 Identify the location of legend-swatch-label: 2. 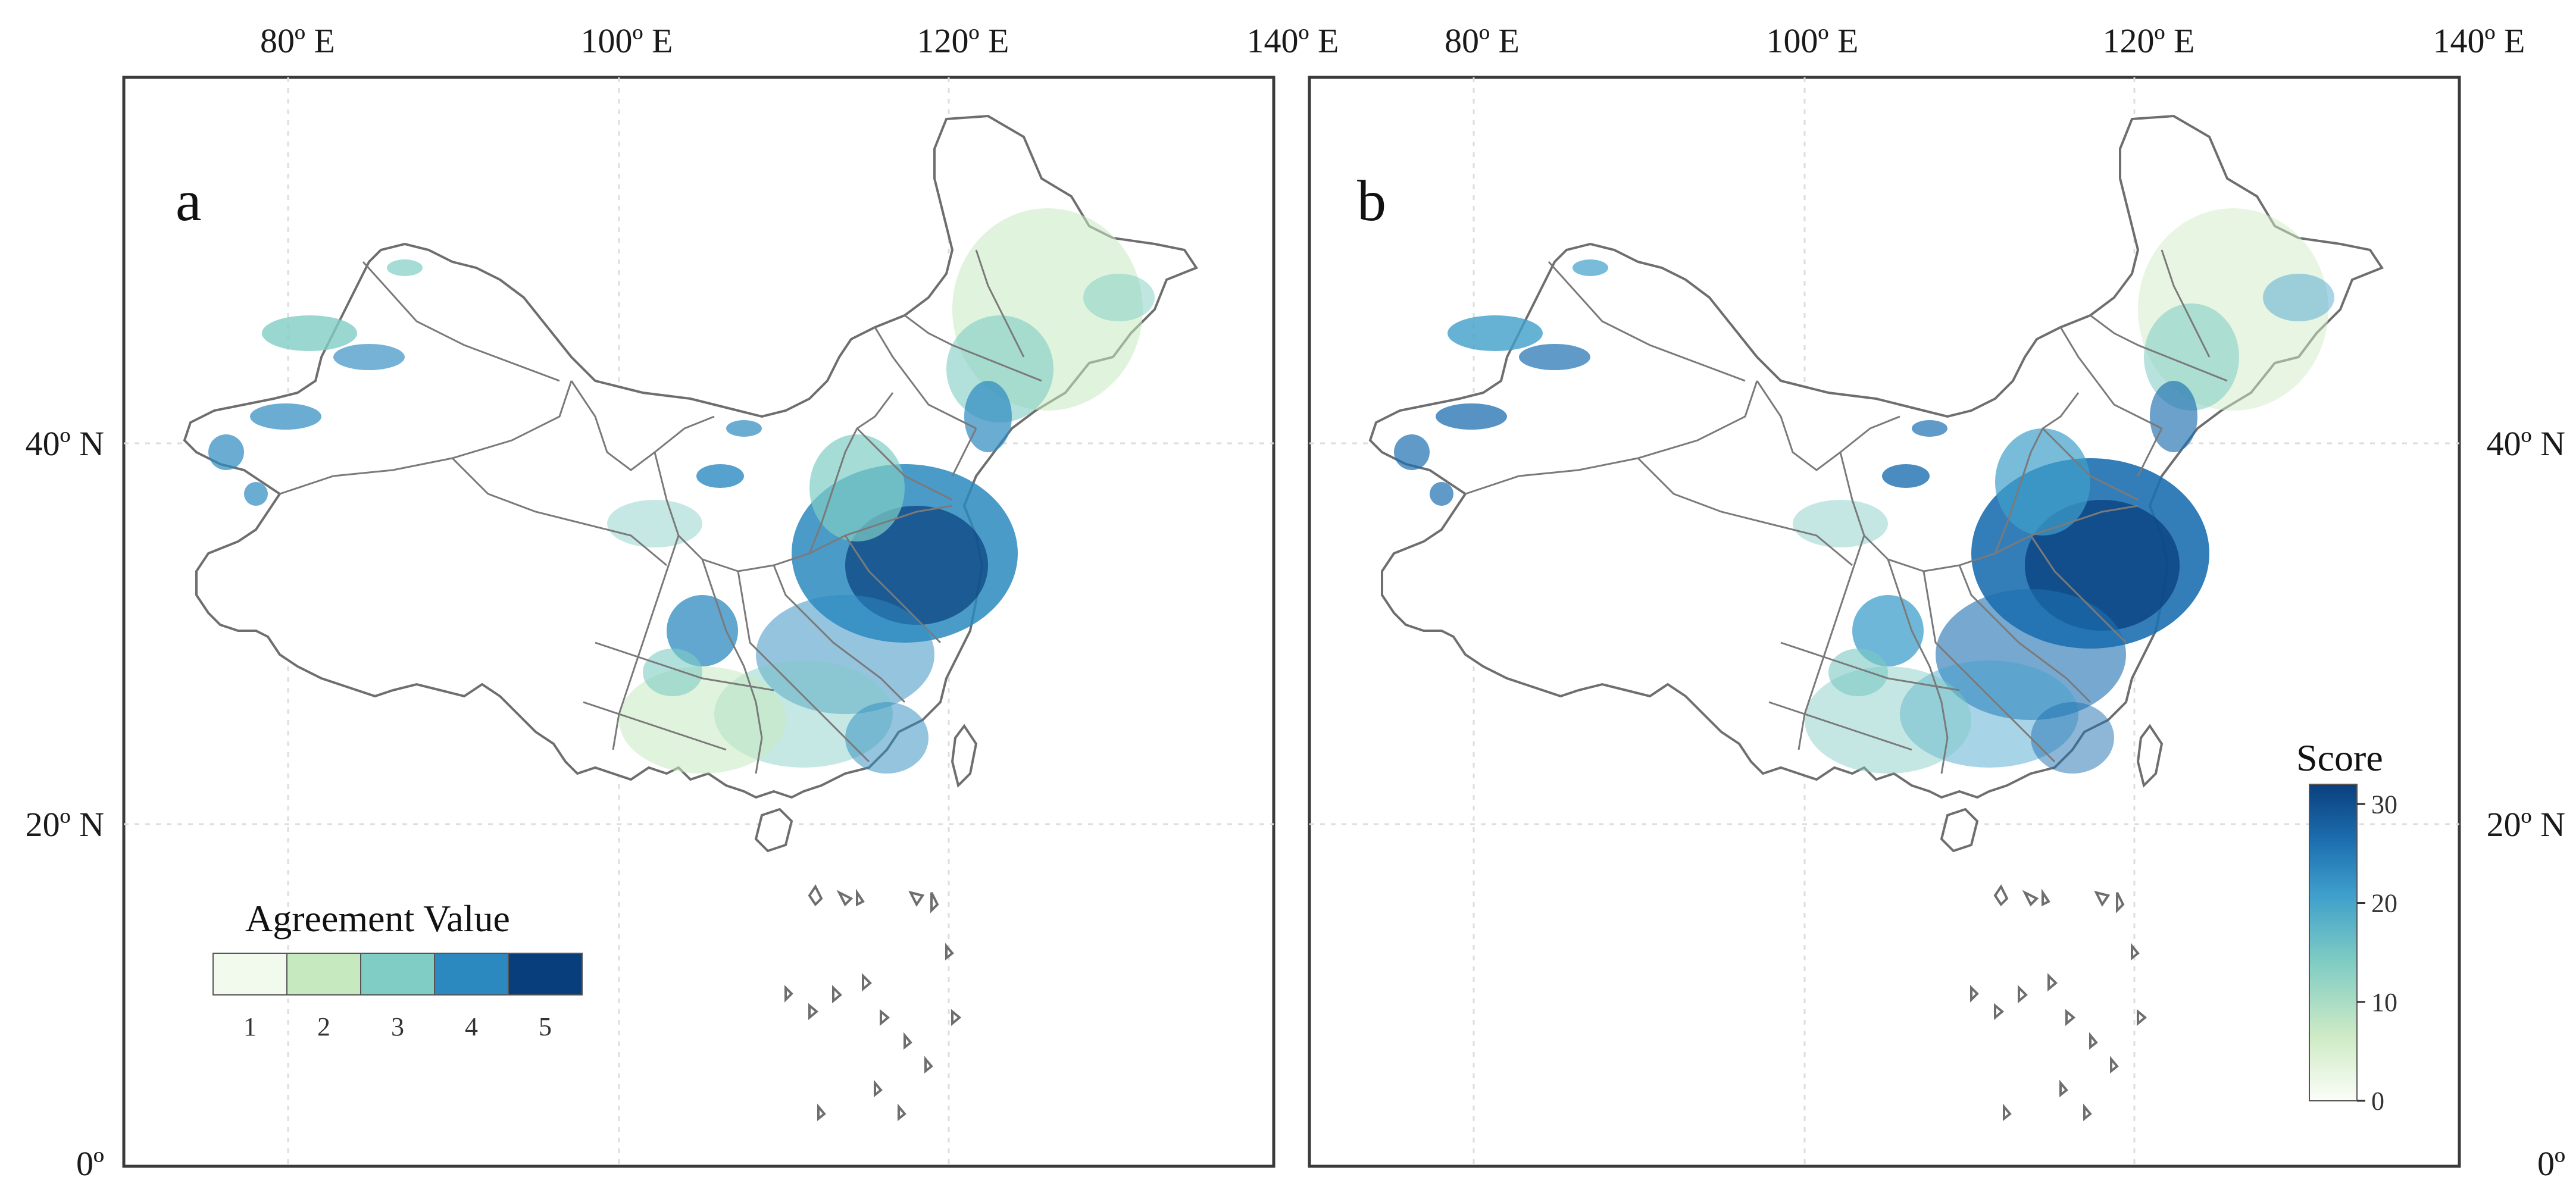
(323, 1026).